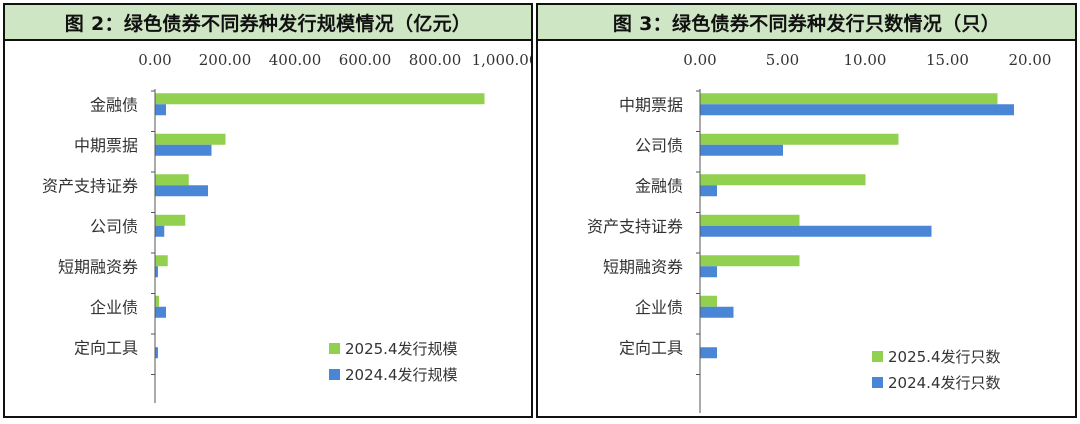 Image resolution: width=1080 pixels, height=424 pixels. What do you see at coordinates (944, 383) in the screenshot?
I see `legend-label: 2024.4发行只数` at bounding box center [944, 383].